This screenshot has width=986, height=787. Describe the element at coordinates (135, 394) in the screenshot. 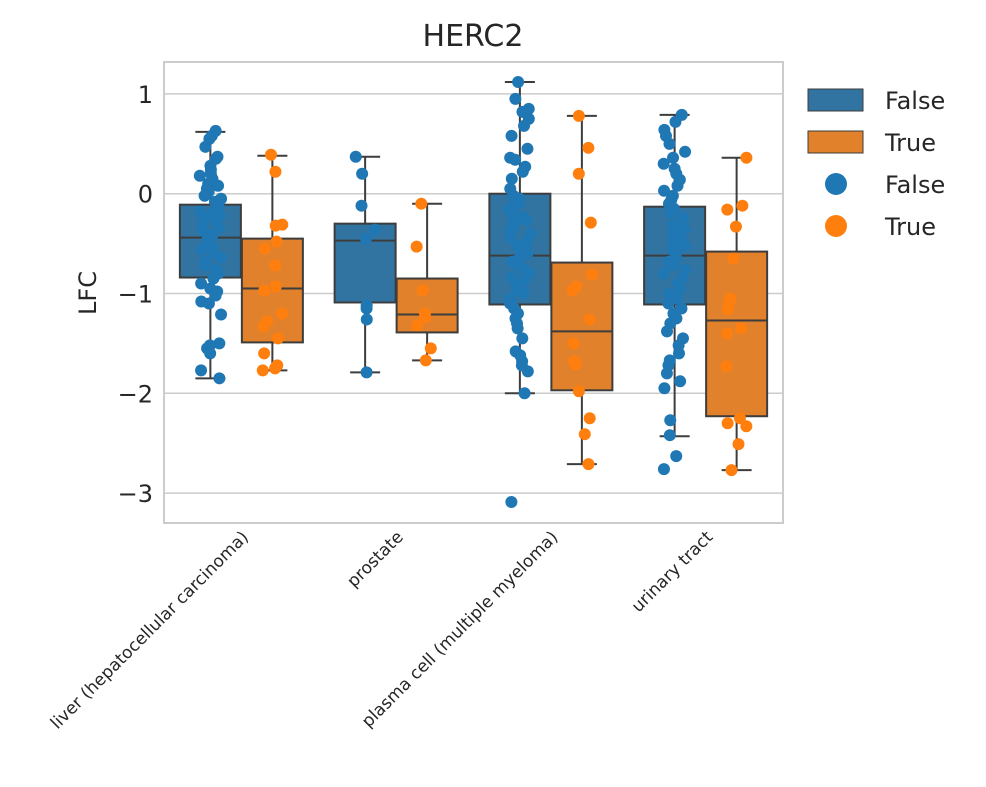

I see `y-tick-label: −2` at that location.